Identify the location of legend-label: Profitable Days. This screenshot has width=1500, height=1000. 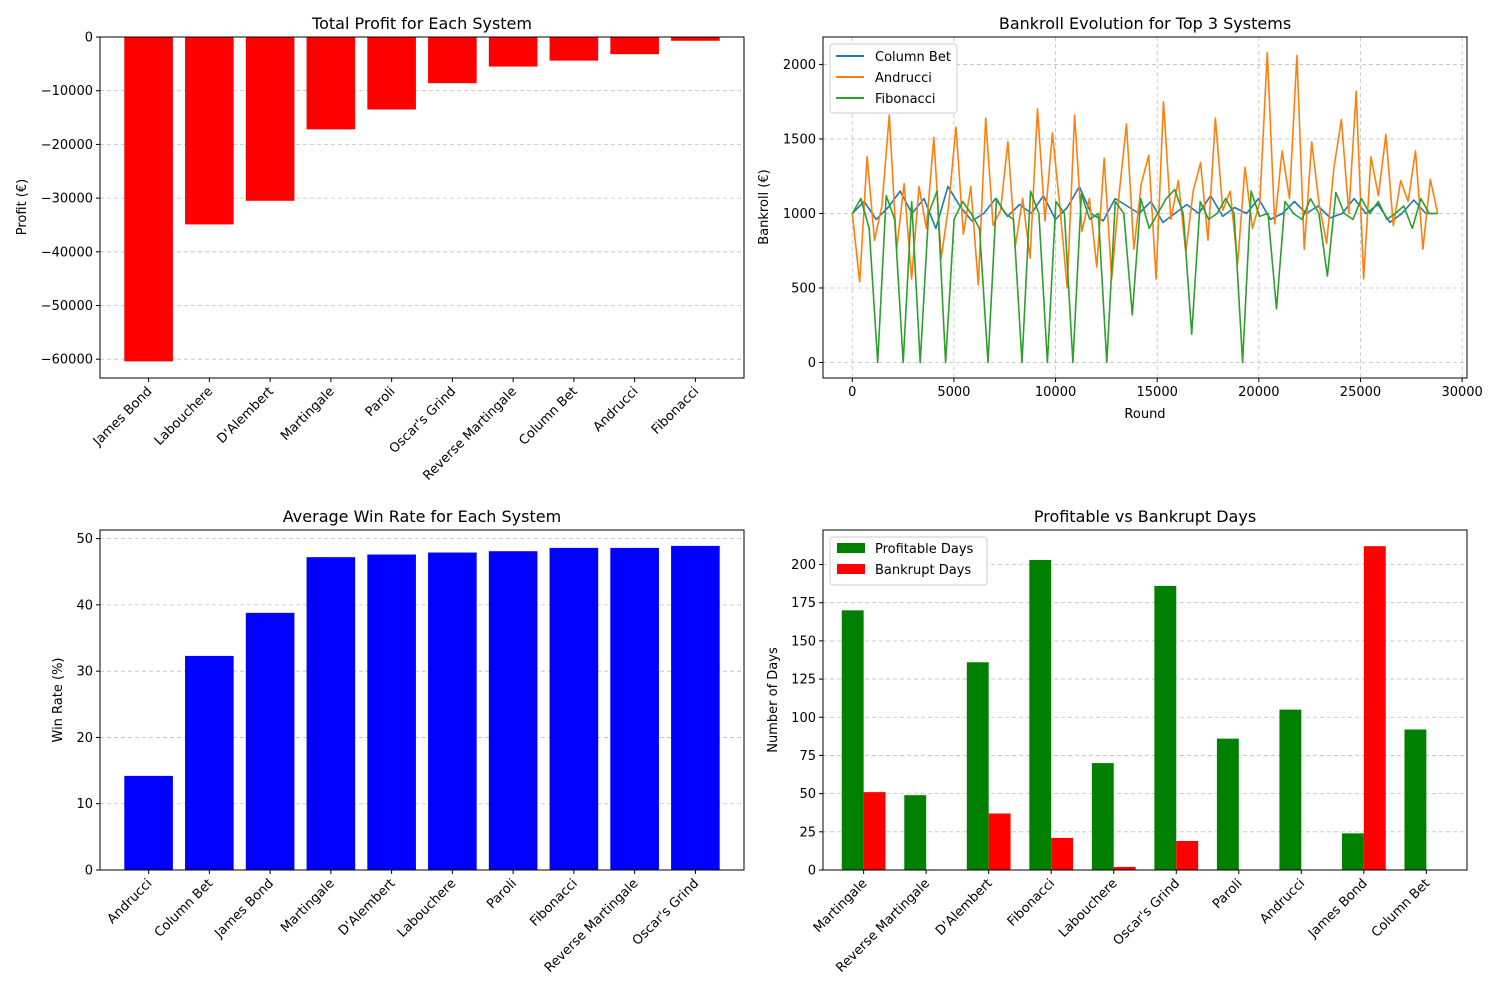
(924, 549).